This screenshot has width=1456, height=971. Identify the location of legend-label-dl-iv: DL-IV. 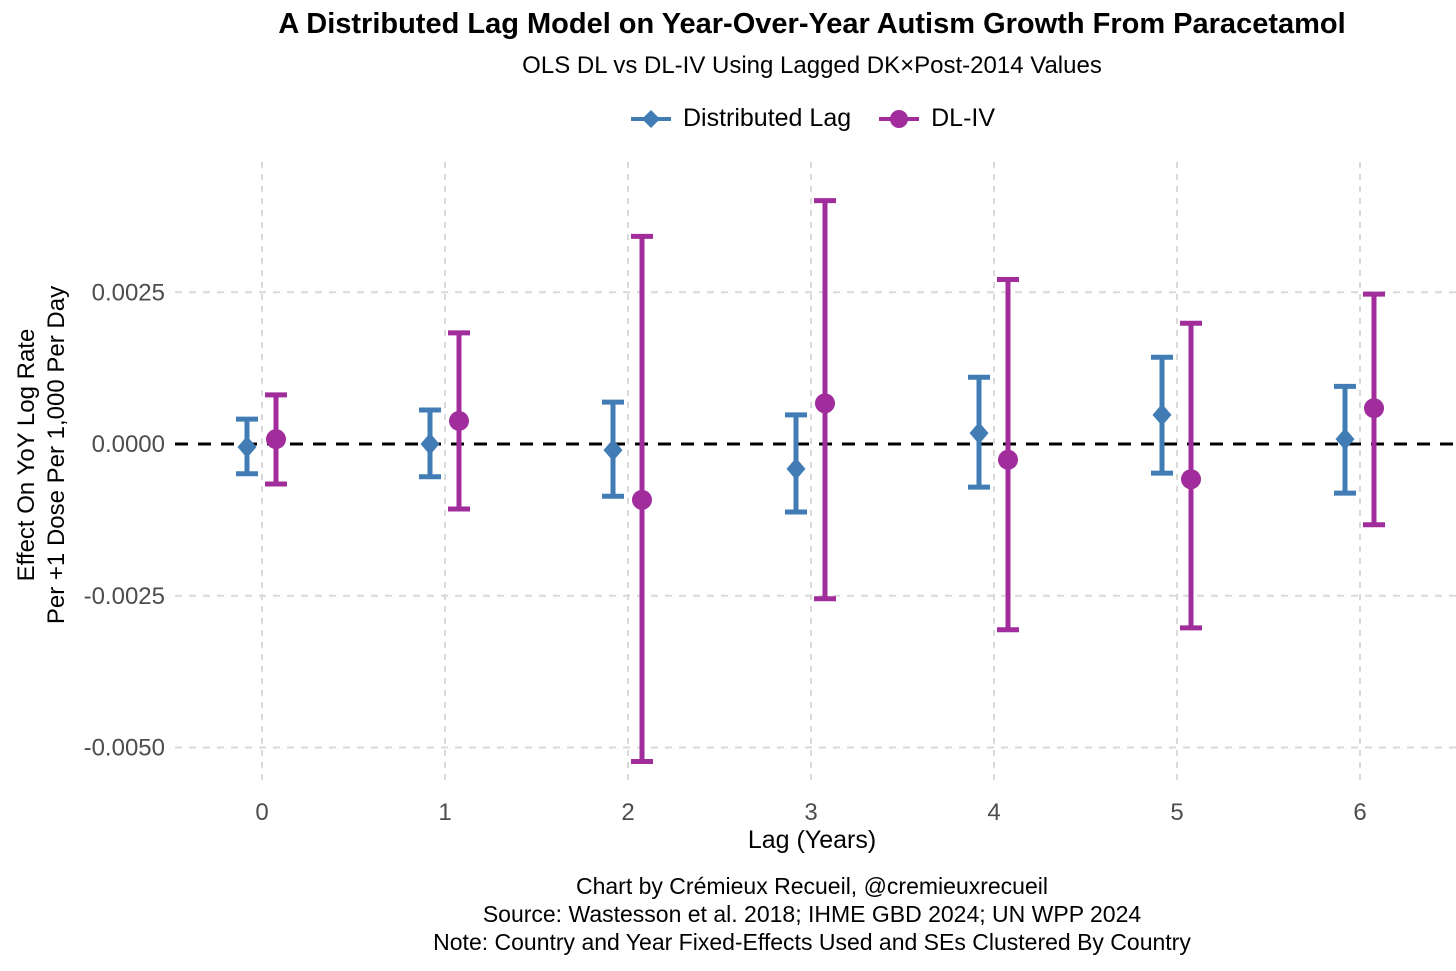
(963, 118).